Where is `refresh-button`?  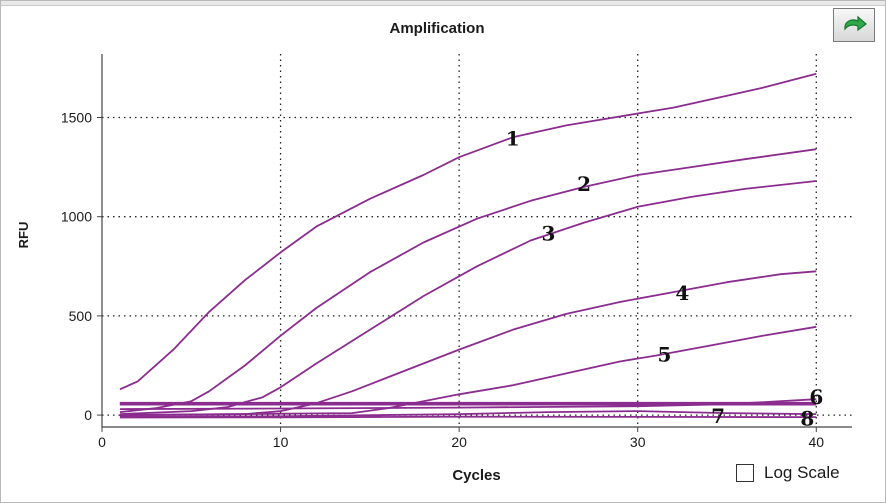 refresh-button is located at coordinates (854, 25).